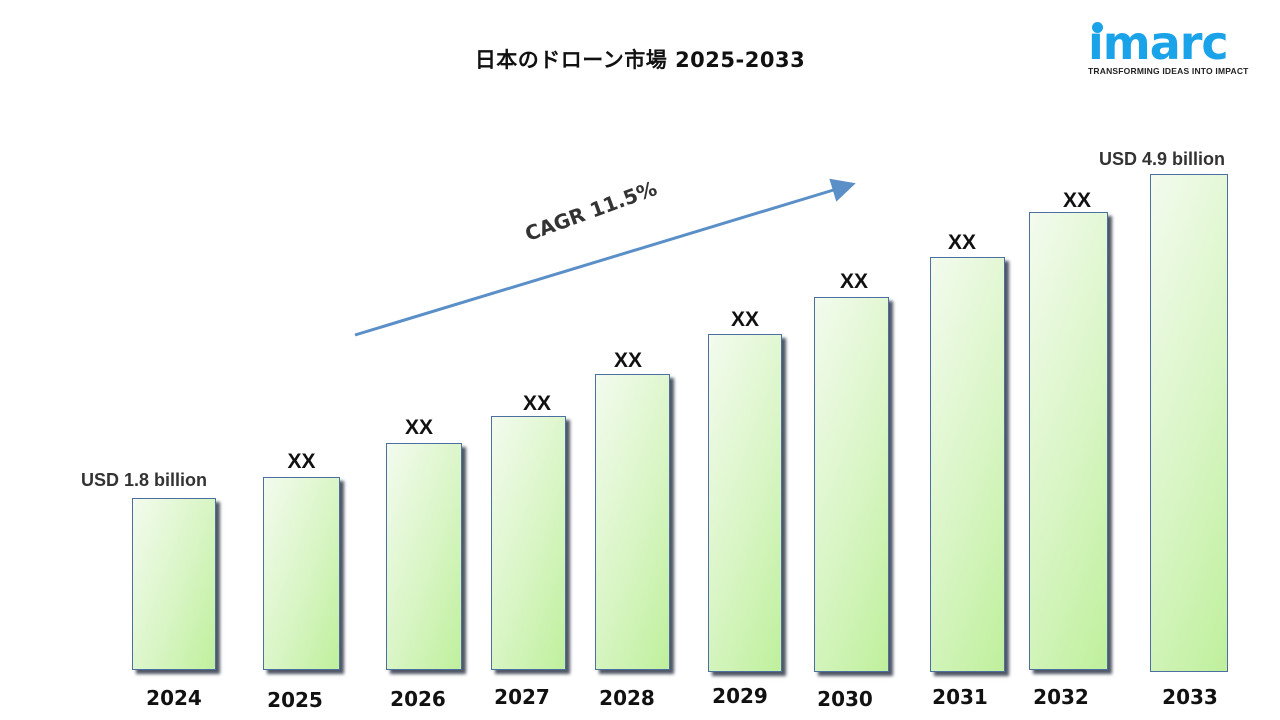  I want to click on chart-title: 日本のドローン市場 2025-2033, so click(640, 60).